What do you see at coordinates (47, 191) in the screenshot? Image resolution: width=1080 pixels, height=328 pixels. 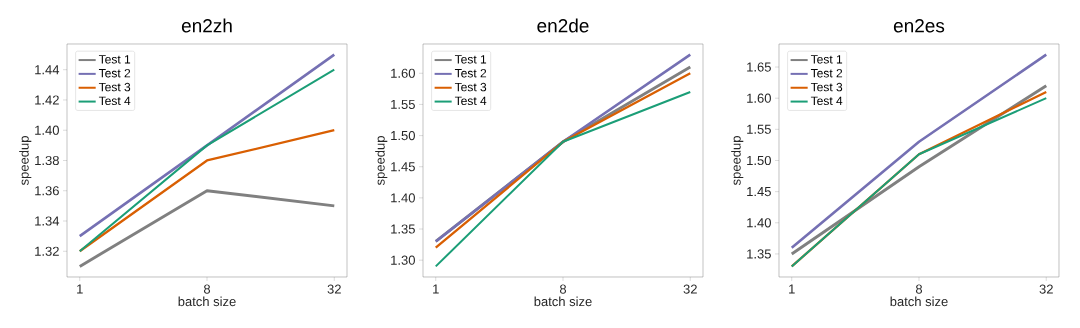 I see `y-tick-label: 1.36` at bounding box center [47, 191].